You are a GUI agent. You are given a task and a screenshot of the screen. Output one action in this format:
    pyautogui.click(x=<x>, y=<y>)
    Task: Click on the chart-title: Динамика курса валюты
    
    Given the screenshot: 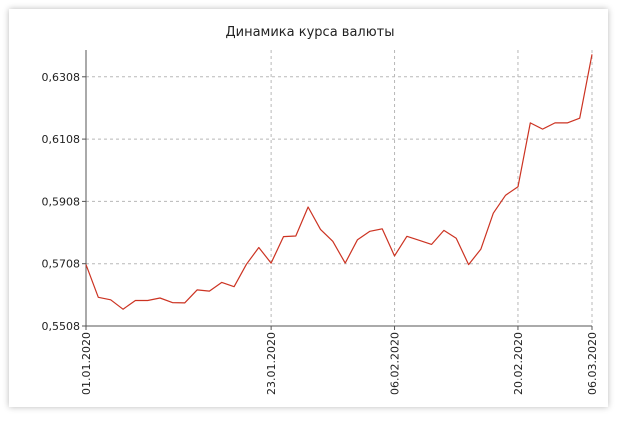 What is the action you would take?
    pyautogui.click(x=309, y=32)
    